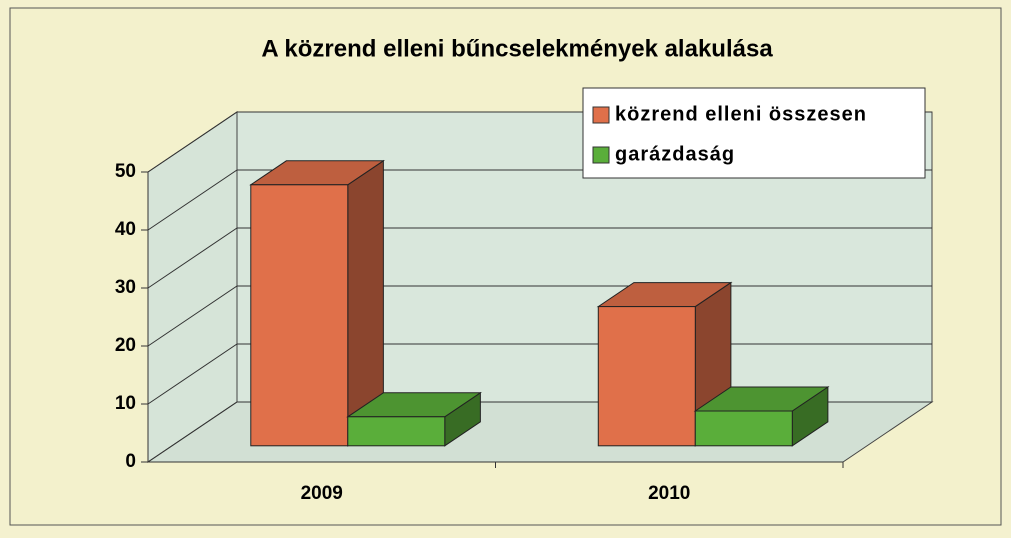 This screenshot has width=1011, height=538. Describe the element at coordinates (125, 345) in the screenshot. I see `y-tick-label: 20` at that location.